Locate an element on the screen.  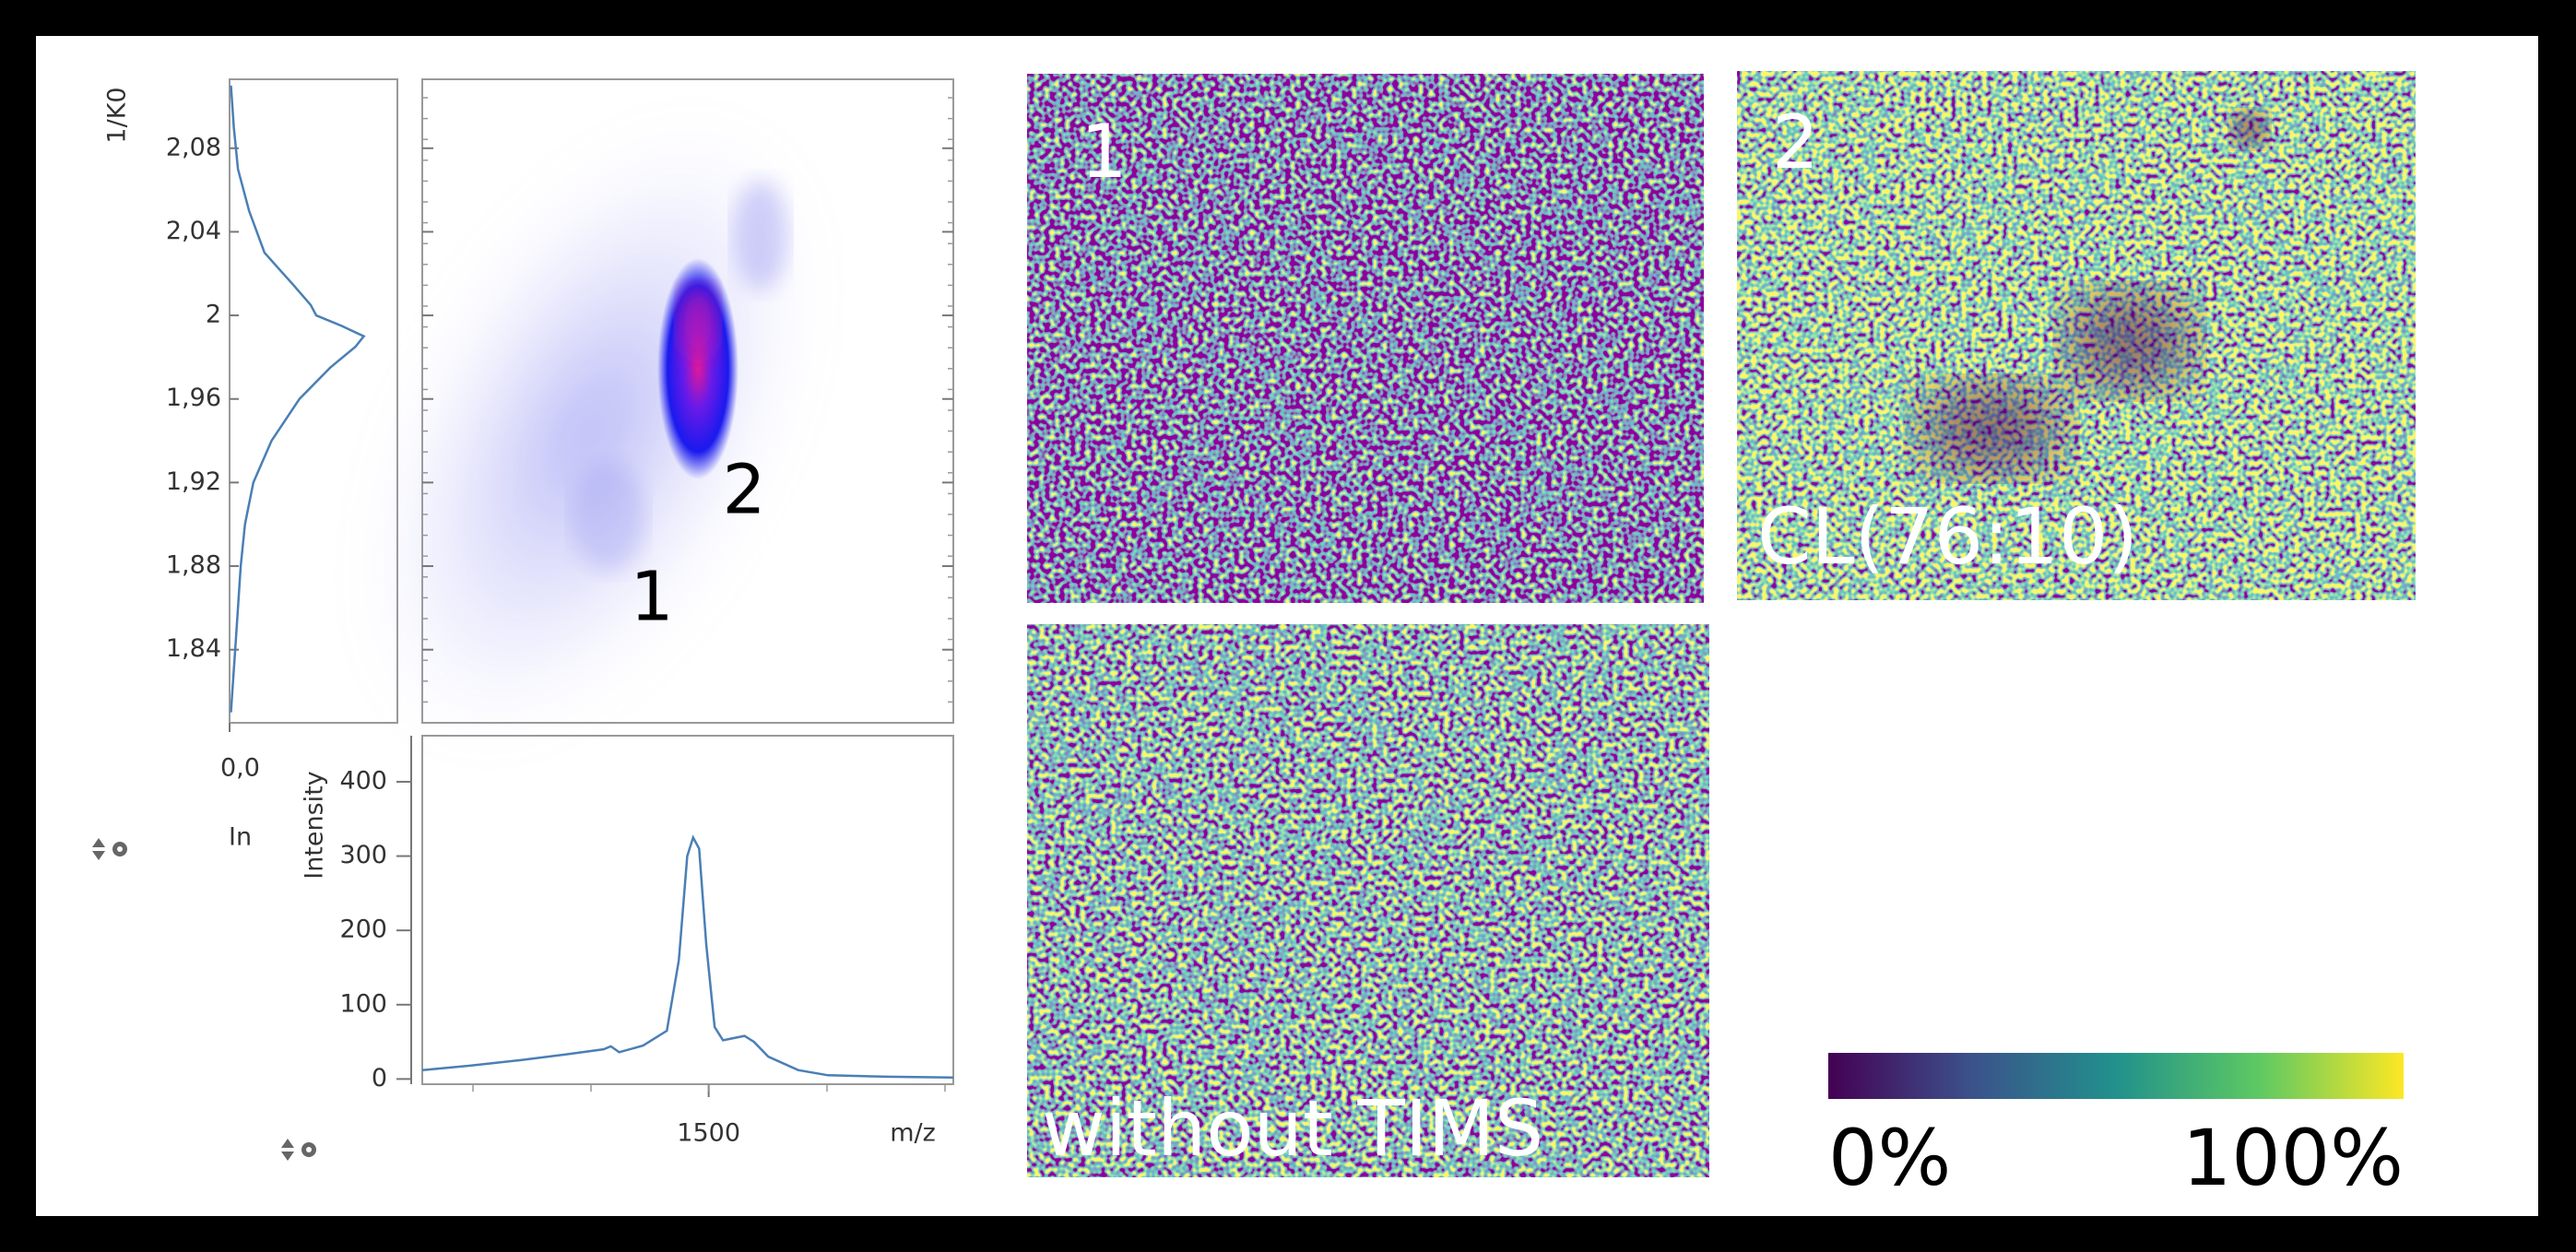
x-axis-label: m/z is located at coordinates (913, 1133).